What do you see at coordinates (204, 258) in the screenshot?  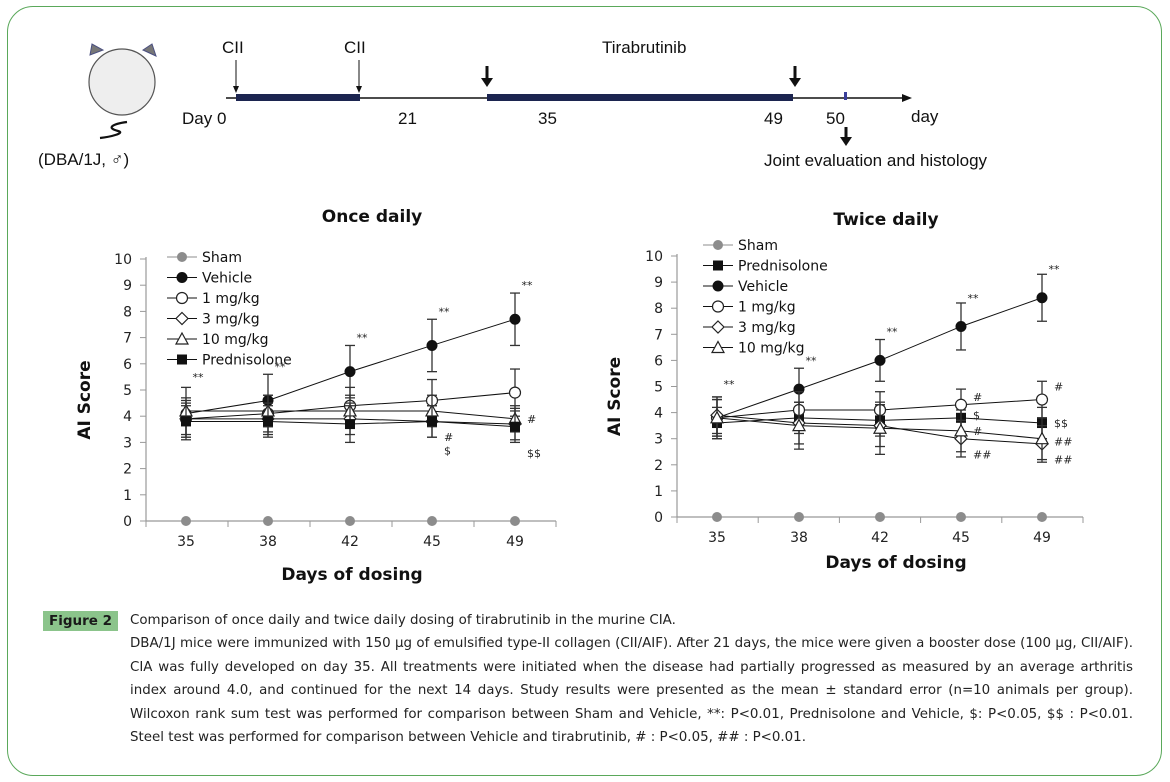 I see `legend-item-sham: Sham` at bounding box center [204, 258].